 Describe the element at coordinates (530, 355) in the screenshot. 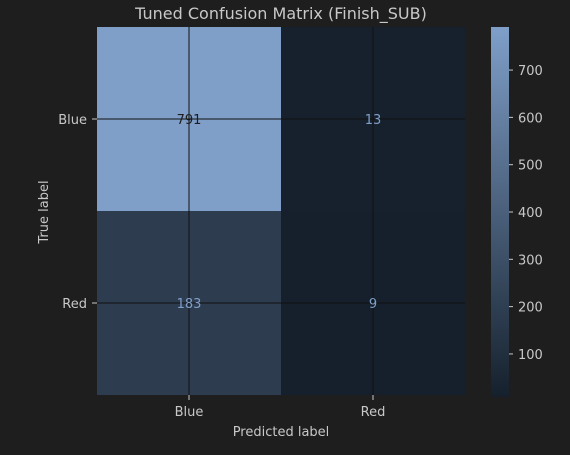

I see `colorbar-tick-label: 100` at that location.